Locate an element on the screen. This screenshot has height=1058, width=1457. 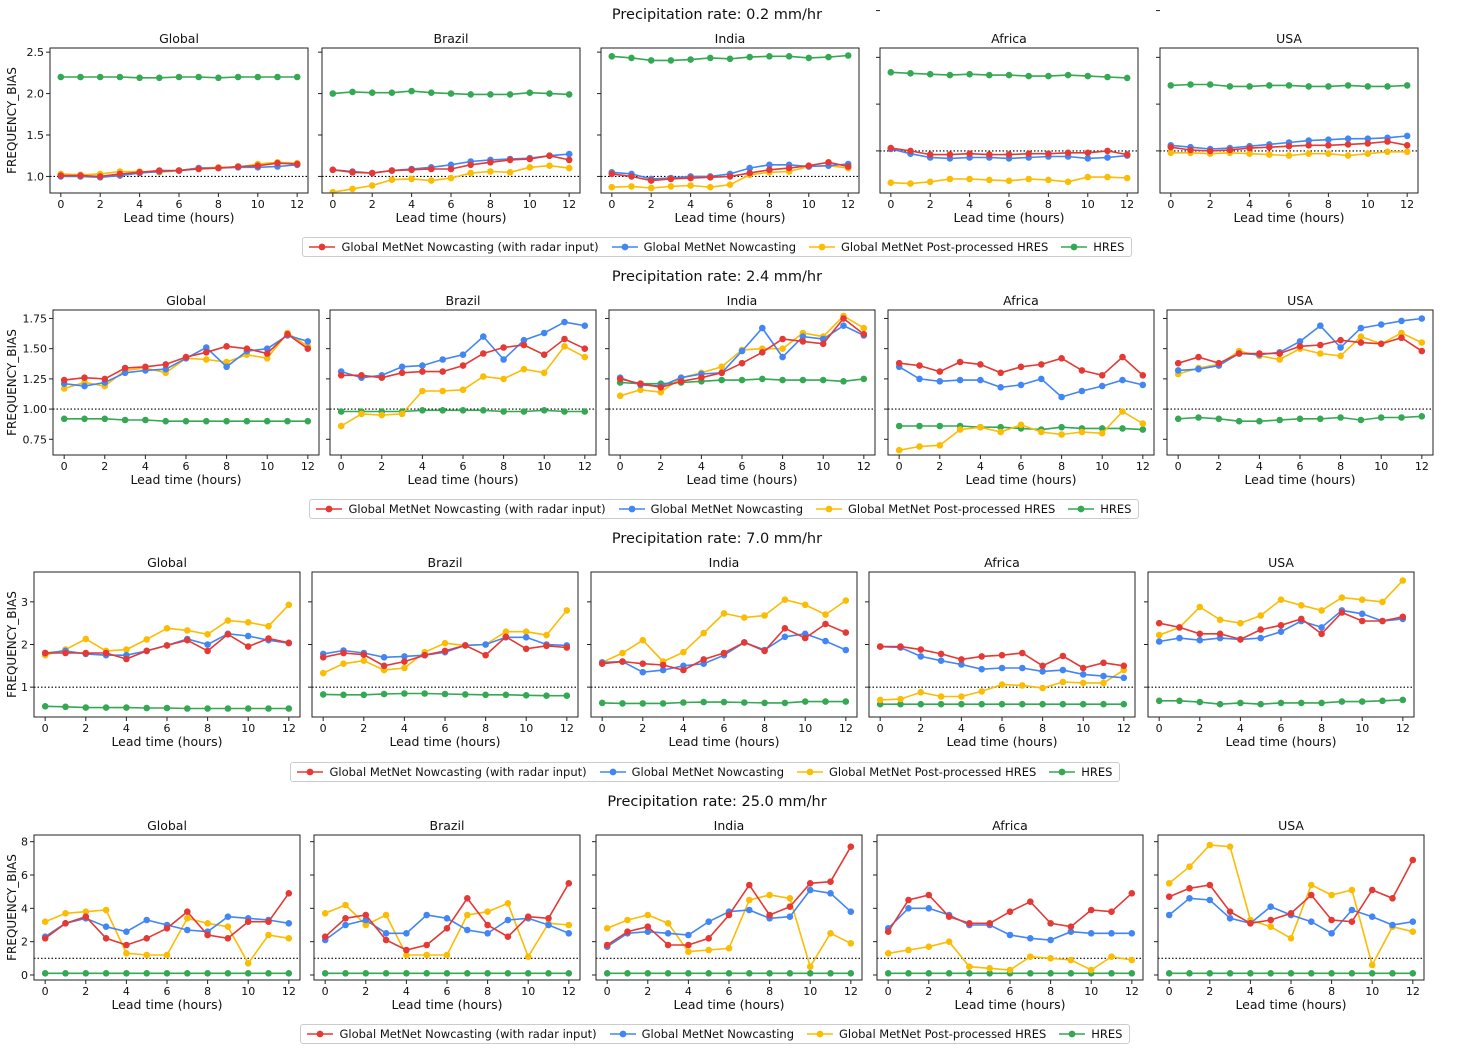
y-tick-label: 1.75 is located at coordinates (35, 318).